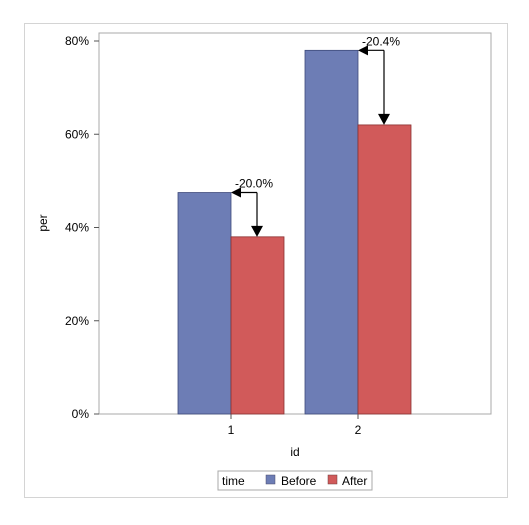 This screenshot has width=529, height=525. I want to click on change-label-2: -20.4%, so click(381, 41).